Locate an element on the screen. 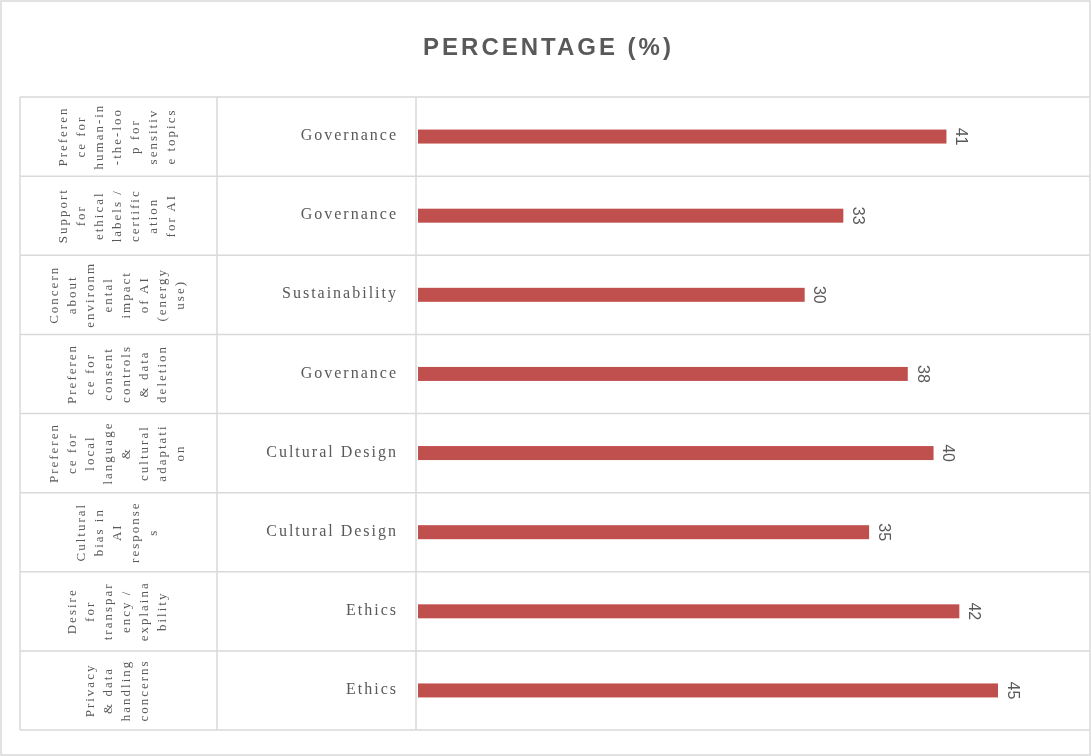  data-label: 35 is located at coordinates (884, 532).